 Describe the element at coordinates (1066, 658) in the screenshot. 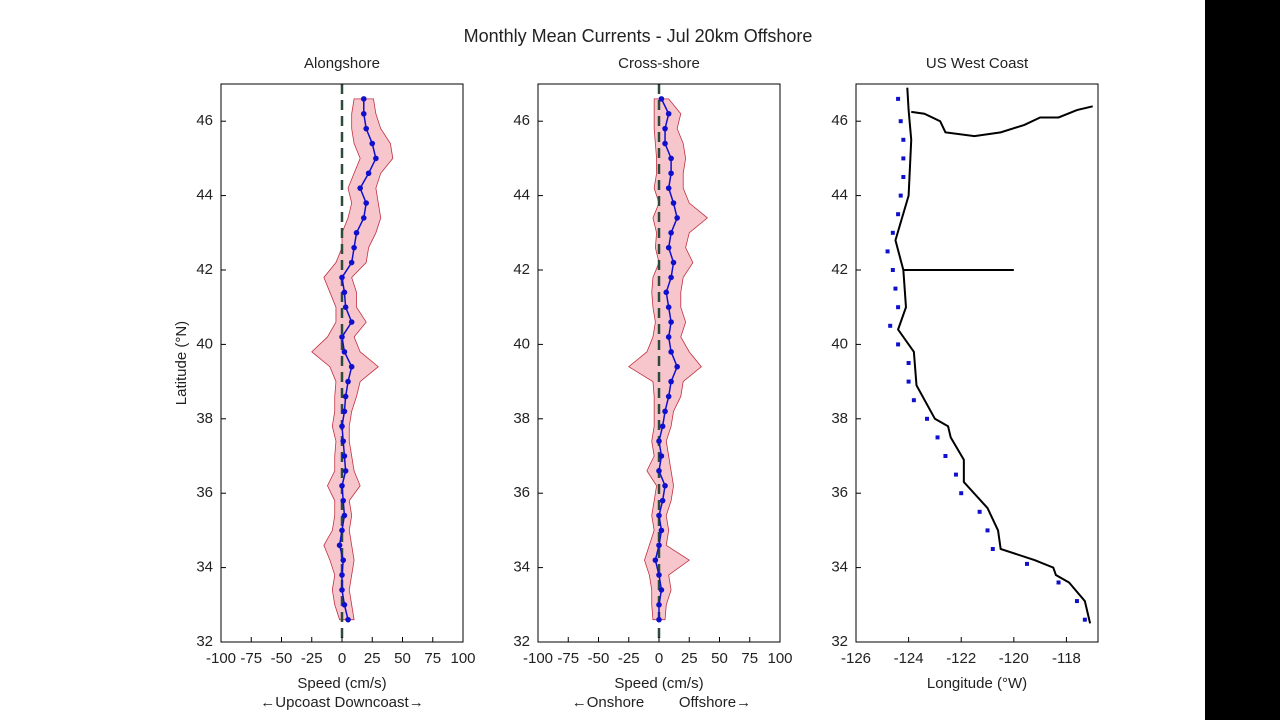

I see `x-tick-label: -118` at that location.